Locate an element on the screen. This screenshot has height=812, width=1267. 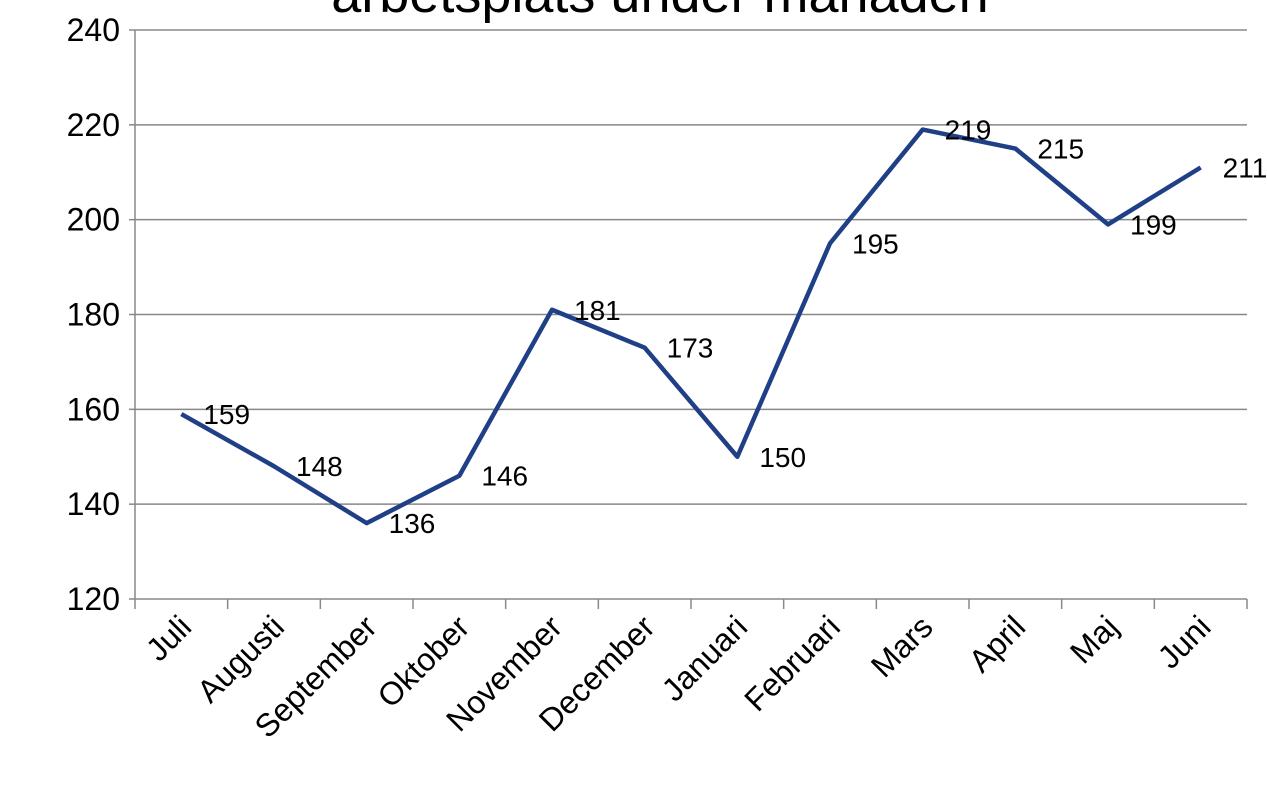
data-label: 173 is located at coordinates (690, 348).